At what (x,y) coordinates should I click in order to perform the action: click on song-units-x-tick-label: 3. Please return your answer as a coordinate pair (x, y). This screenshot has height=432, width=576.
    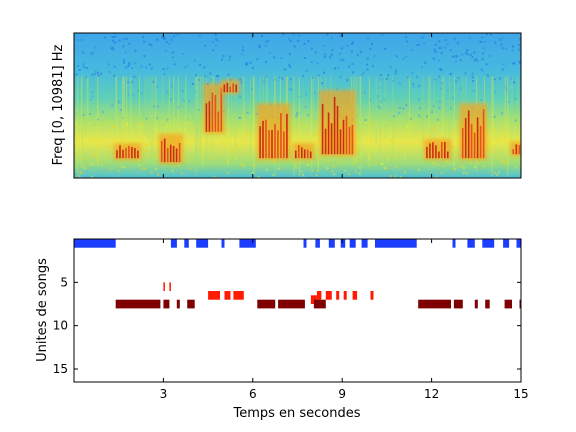
    Looking at the image, I should click on (164, 394).